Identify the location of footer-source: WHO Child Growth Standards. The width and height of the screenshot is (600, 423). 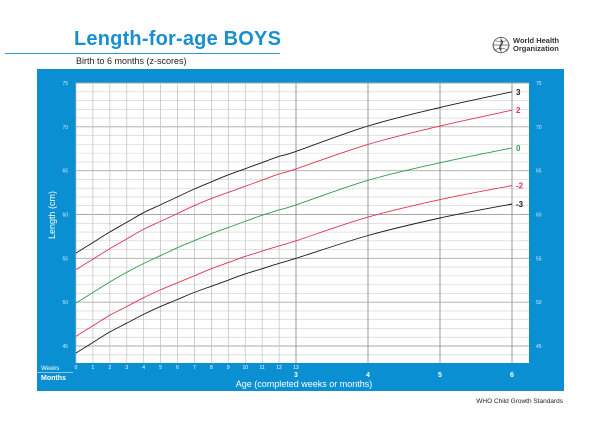
(519, 401).